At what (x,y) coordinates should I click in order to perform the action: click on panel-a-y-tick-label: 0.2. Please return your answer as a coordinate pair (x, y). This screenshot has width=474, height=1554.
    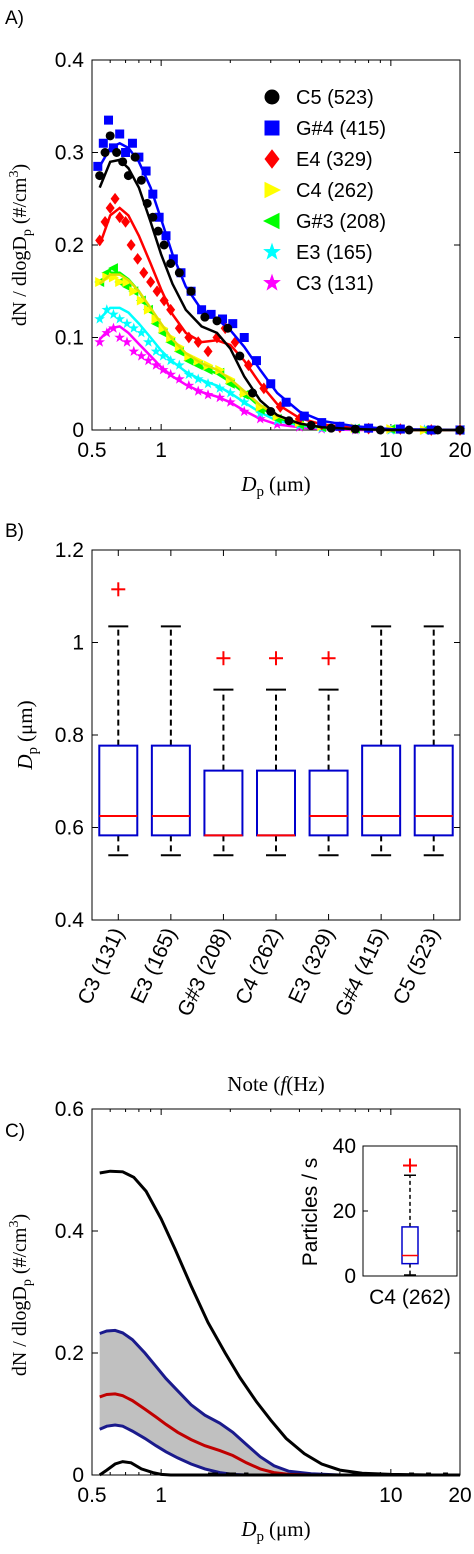
    Looking at the image, I should click on (69, 245).